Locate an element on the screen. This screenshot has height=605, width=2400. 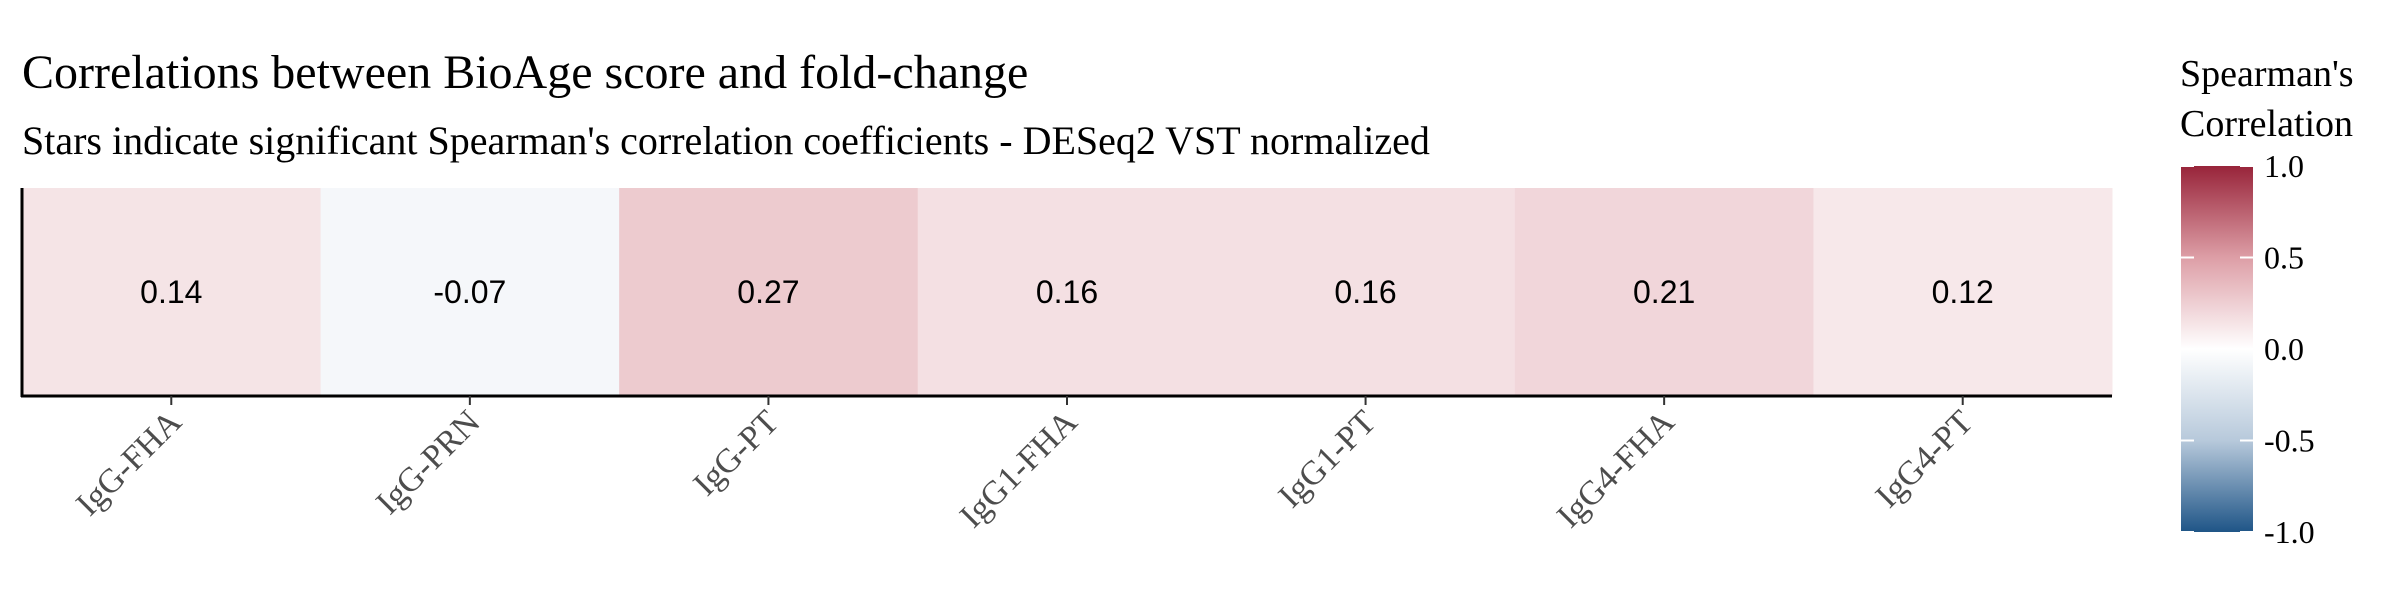
cell-value-label-igg4-fha: 0.21 is located at coordinates (1664, 292).